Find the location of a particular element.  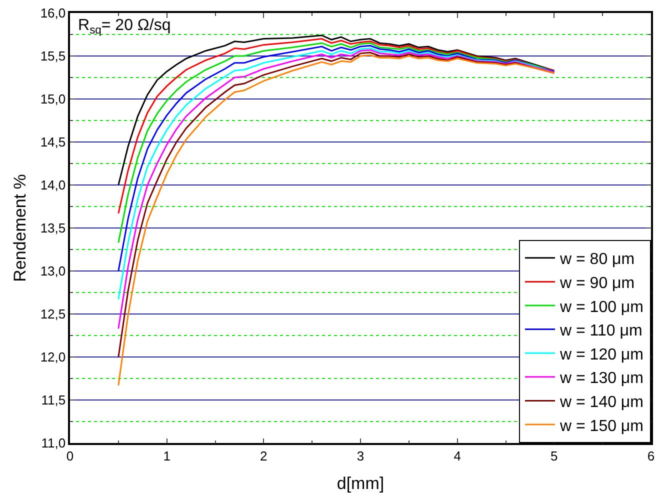

legend-label: w = 80 μm is located at coordinates (597, 259).